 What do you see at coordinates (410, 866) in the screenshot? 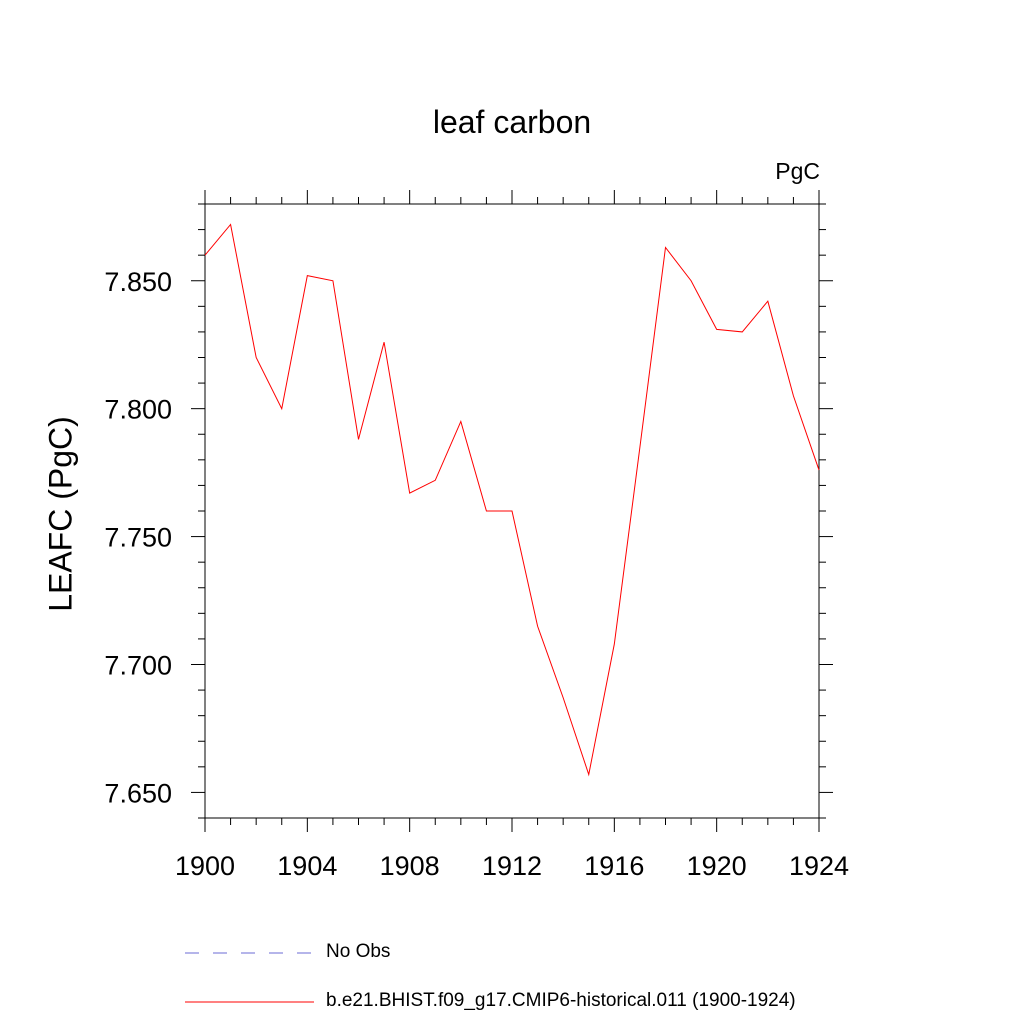
I see `x-tick-label: 1908` at bounding box center [410, 866].